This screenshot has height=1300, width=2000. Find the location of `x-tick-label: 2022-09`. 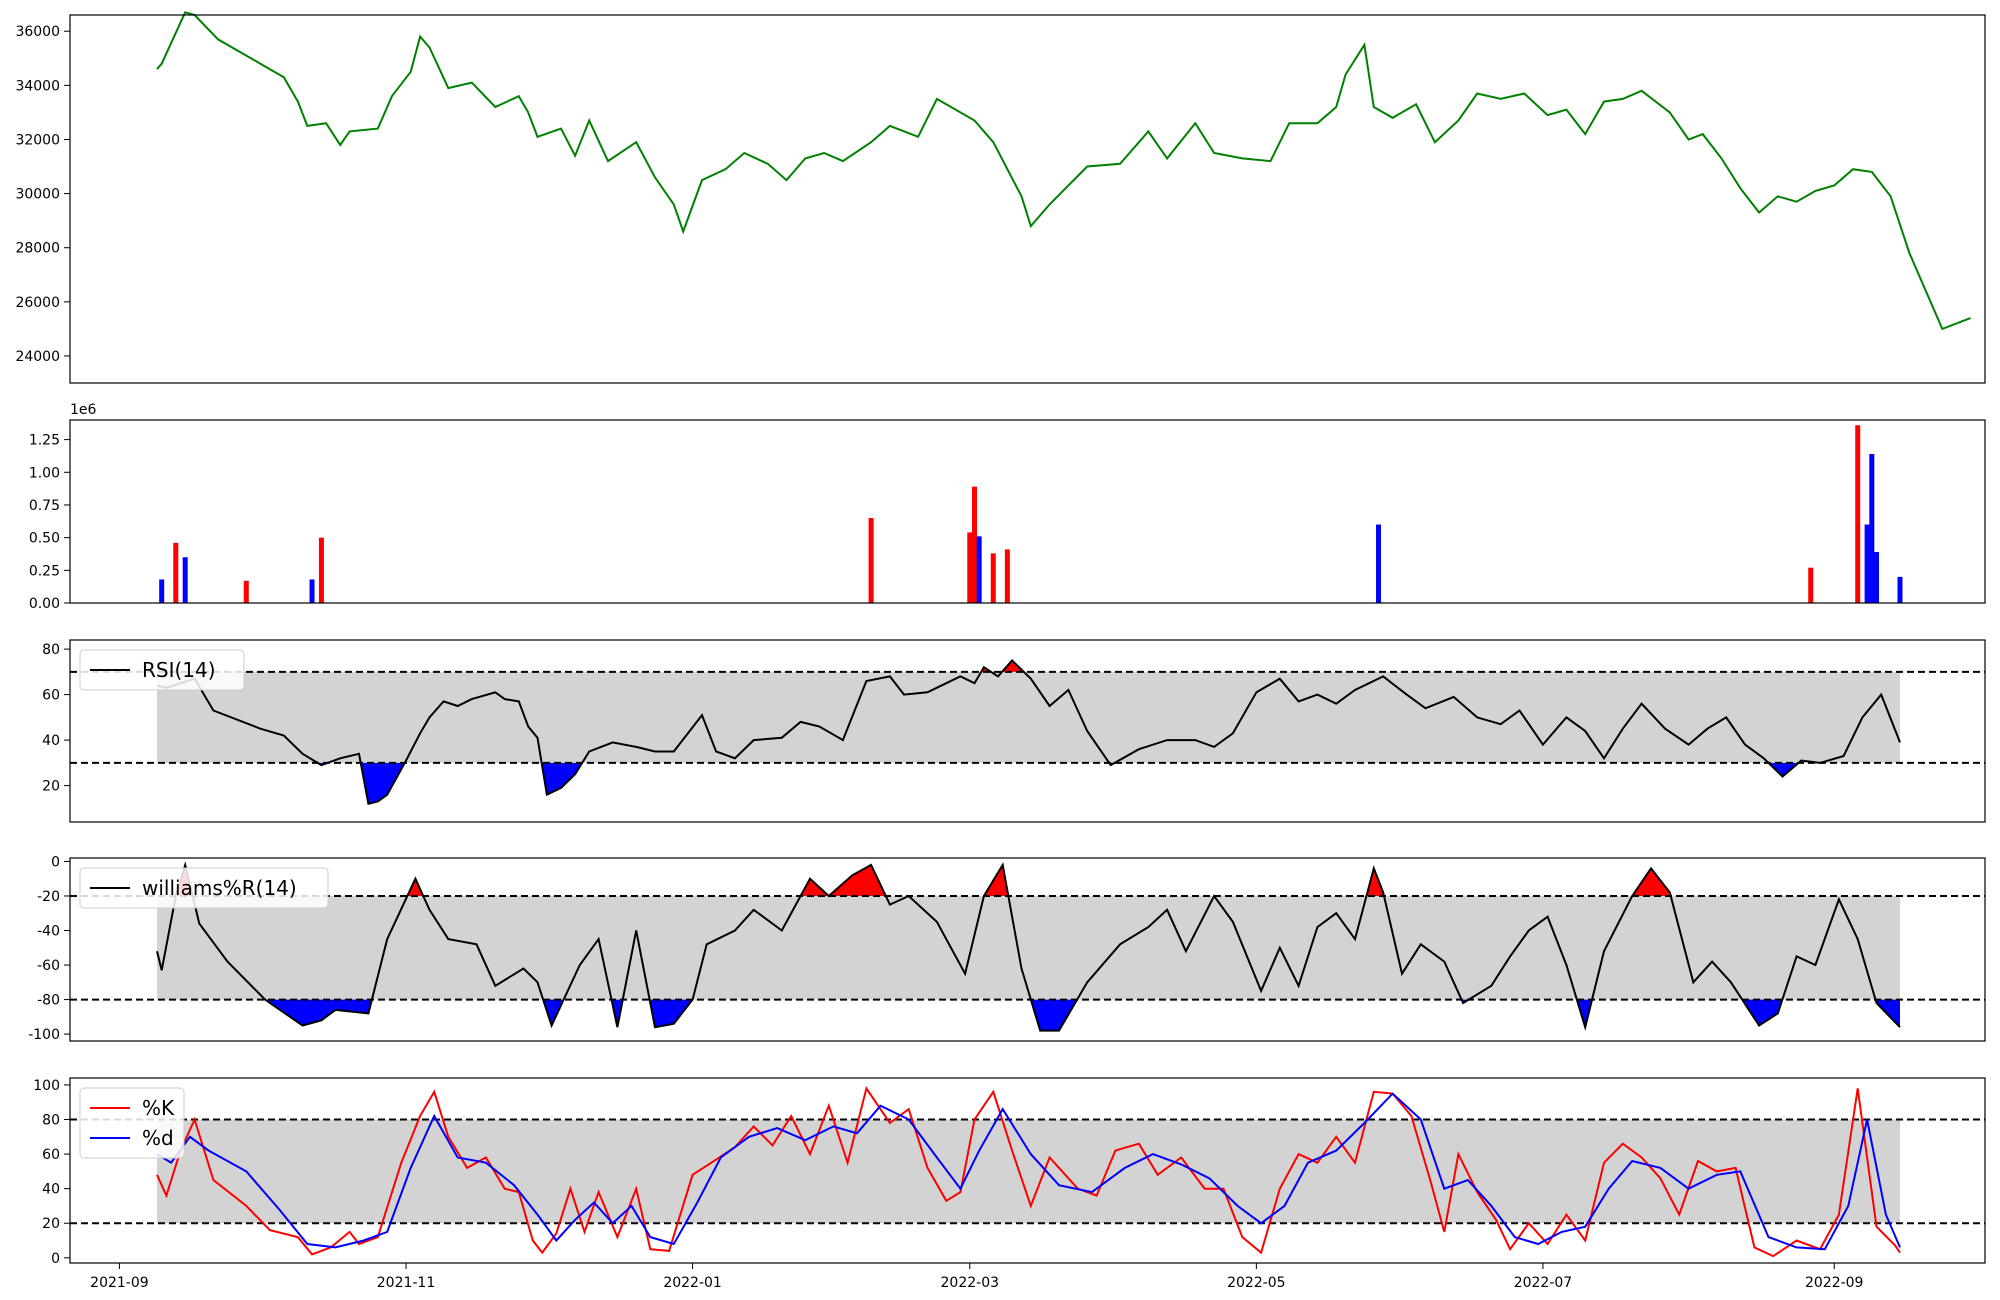

x-tick-label: 2022-09 is located at coordinates (1834, 1283).